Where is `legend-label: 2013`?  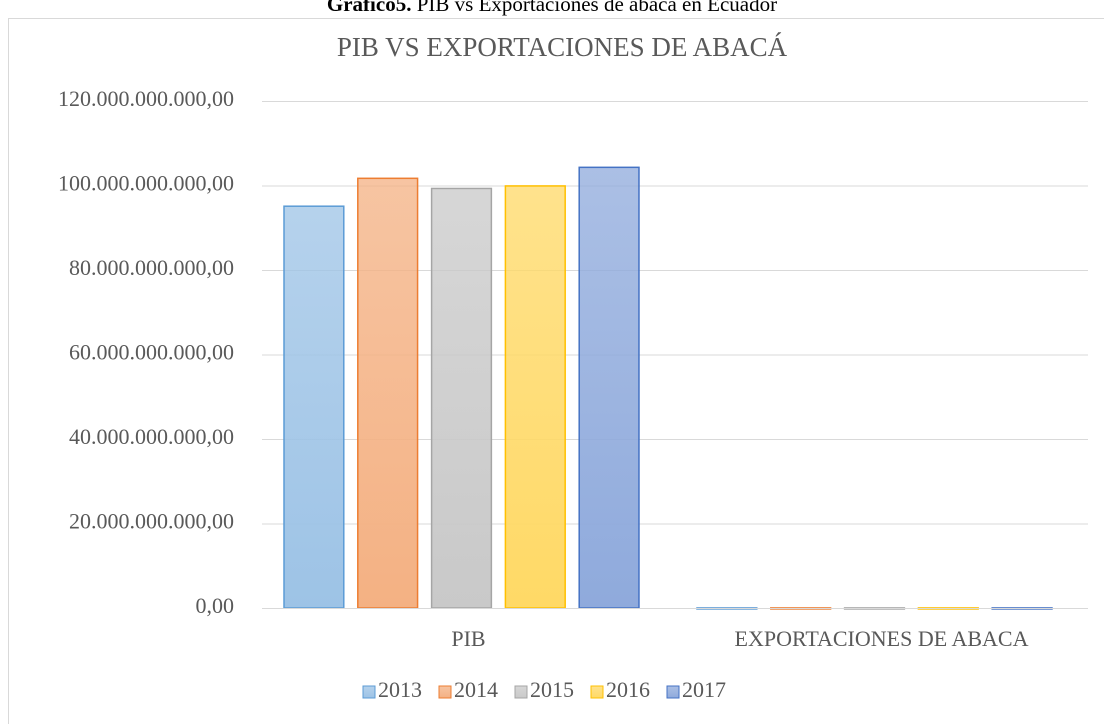 legend-label: 2013 is located at coordinates (400, 689).